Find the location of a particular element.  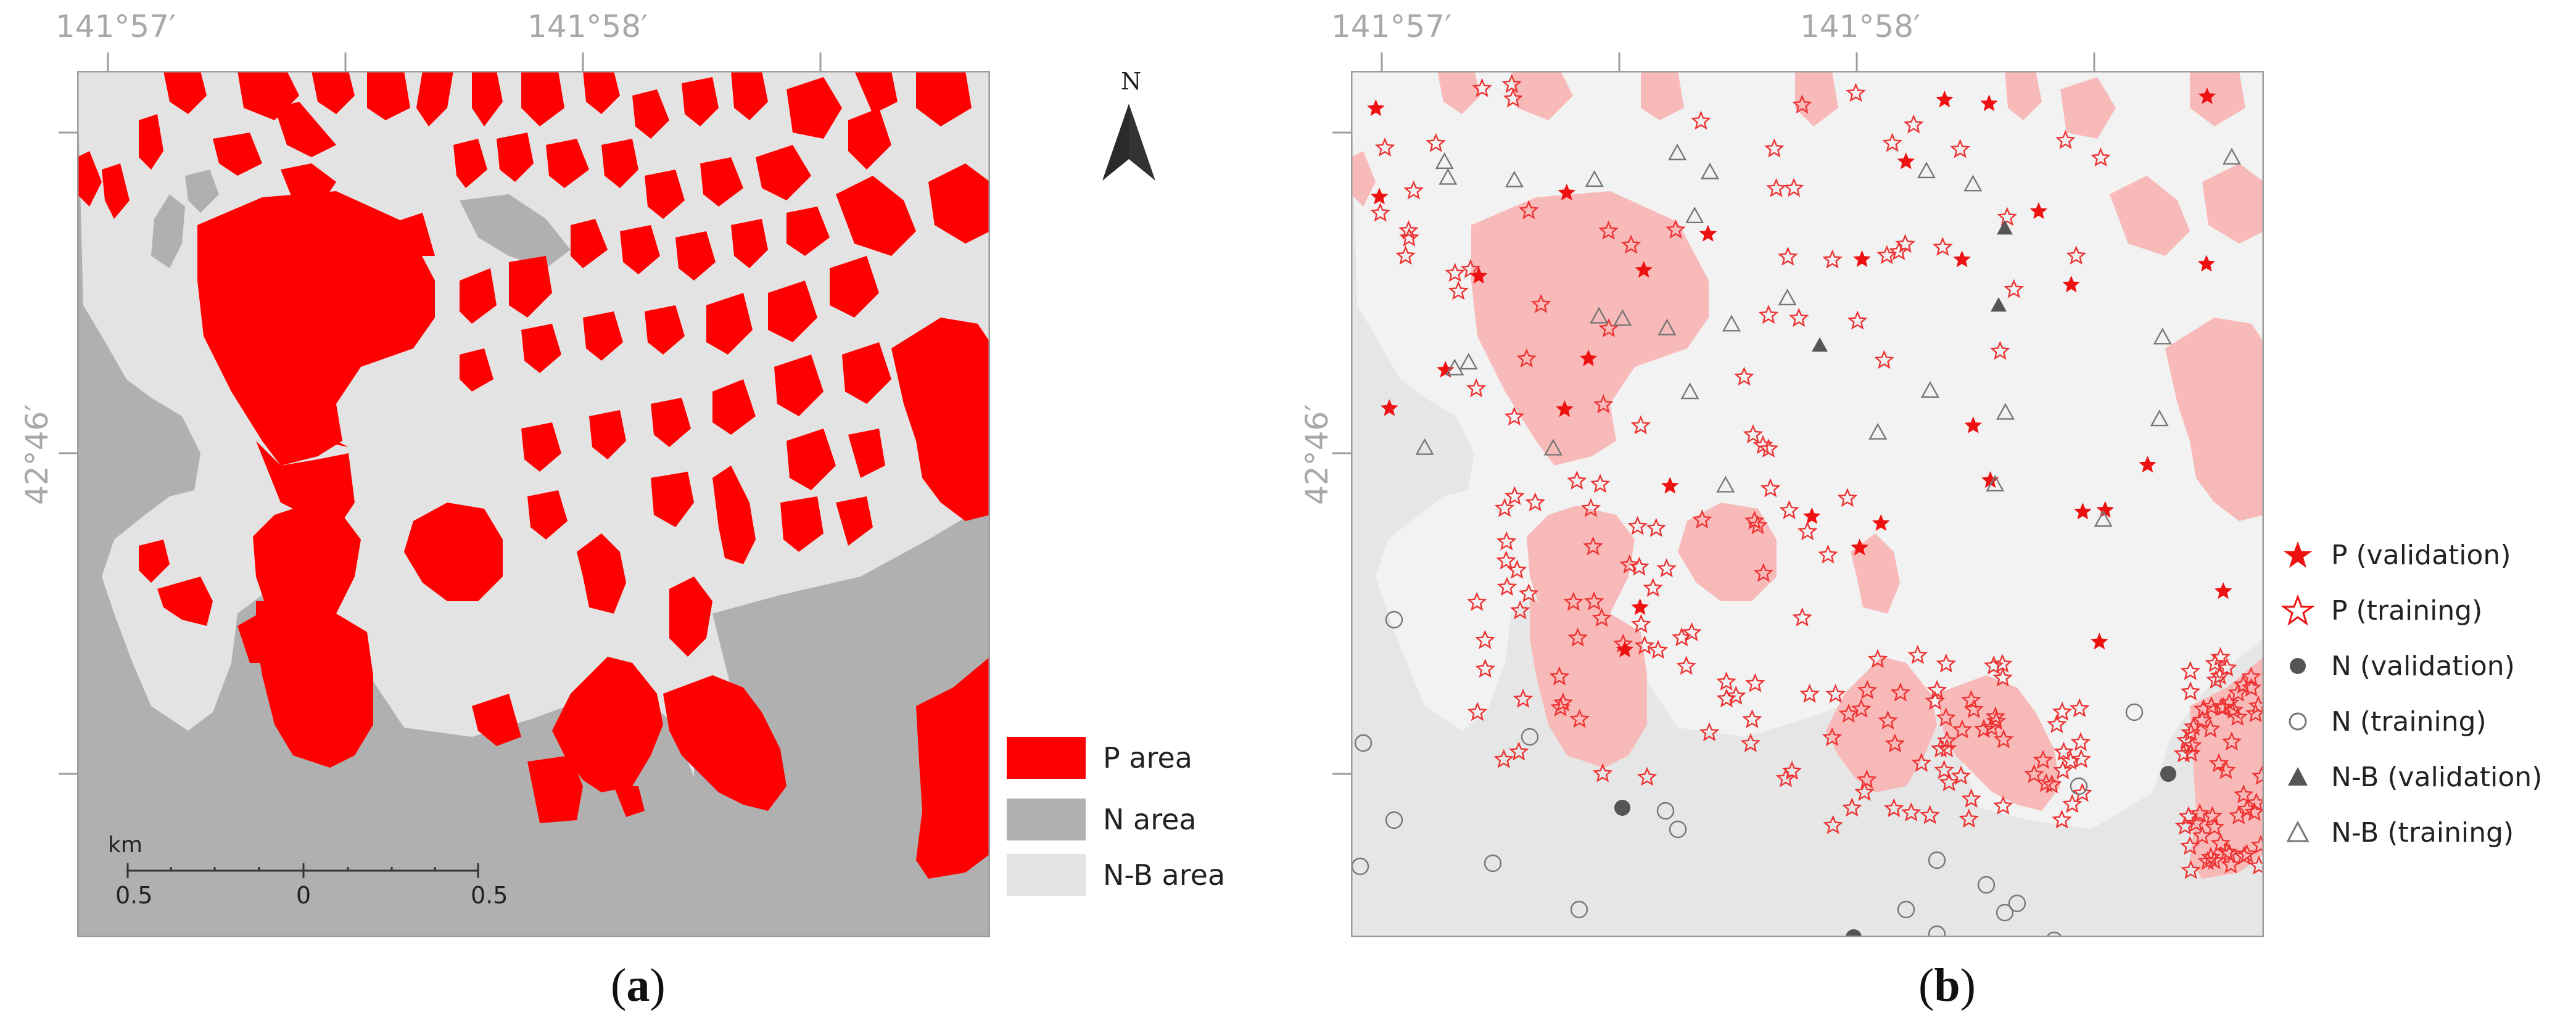

outline-triangle-icon is located at coordinates (2298, 831).